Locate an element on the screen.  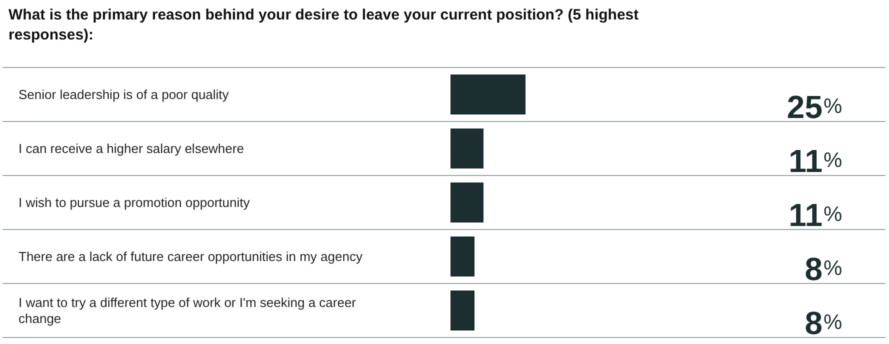
y-tick-label: Senior leadership is of a poor quality is located at coordinates (124, 94).